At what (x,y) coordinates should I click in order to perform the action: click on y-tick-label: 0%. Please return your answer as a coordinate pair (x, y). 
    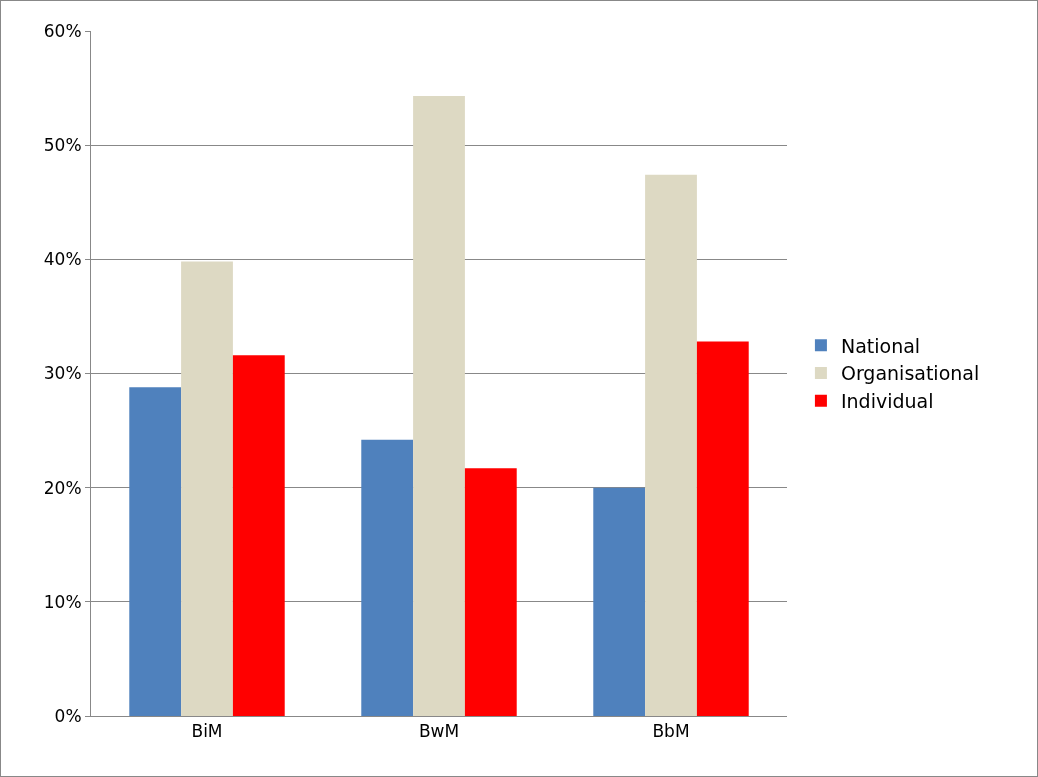
    Looking at the image, I should click on (68, 715).